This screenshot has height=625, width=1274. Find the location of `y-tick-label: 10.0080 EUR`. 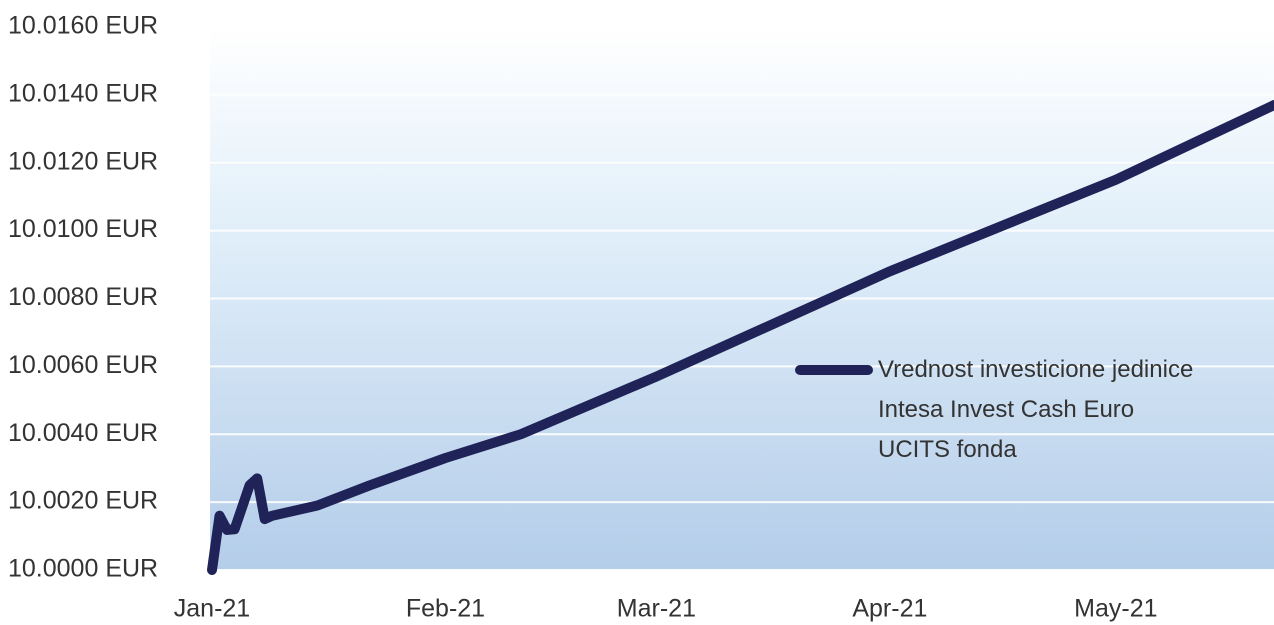

y-tick-label: 10.0080 EUR is located at coordinates (83, 297).